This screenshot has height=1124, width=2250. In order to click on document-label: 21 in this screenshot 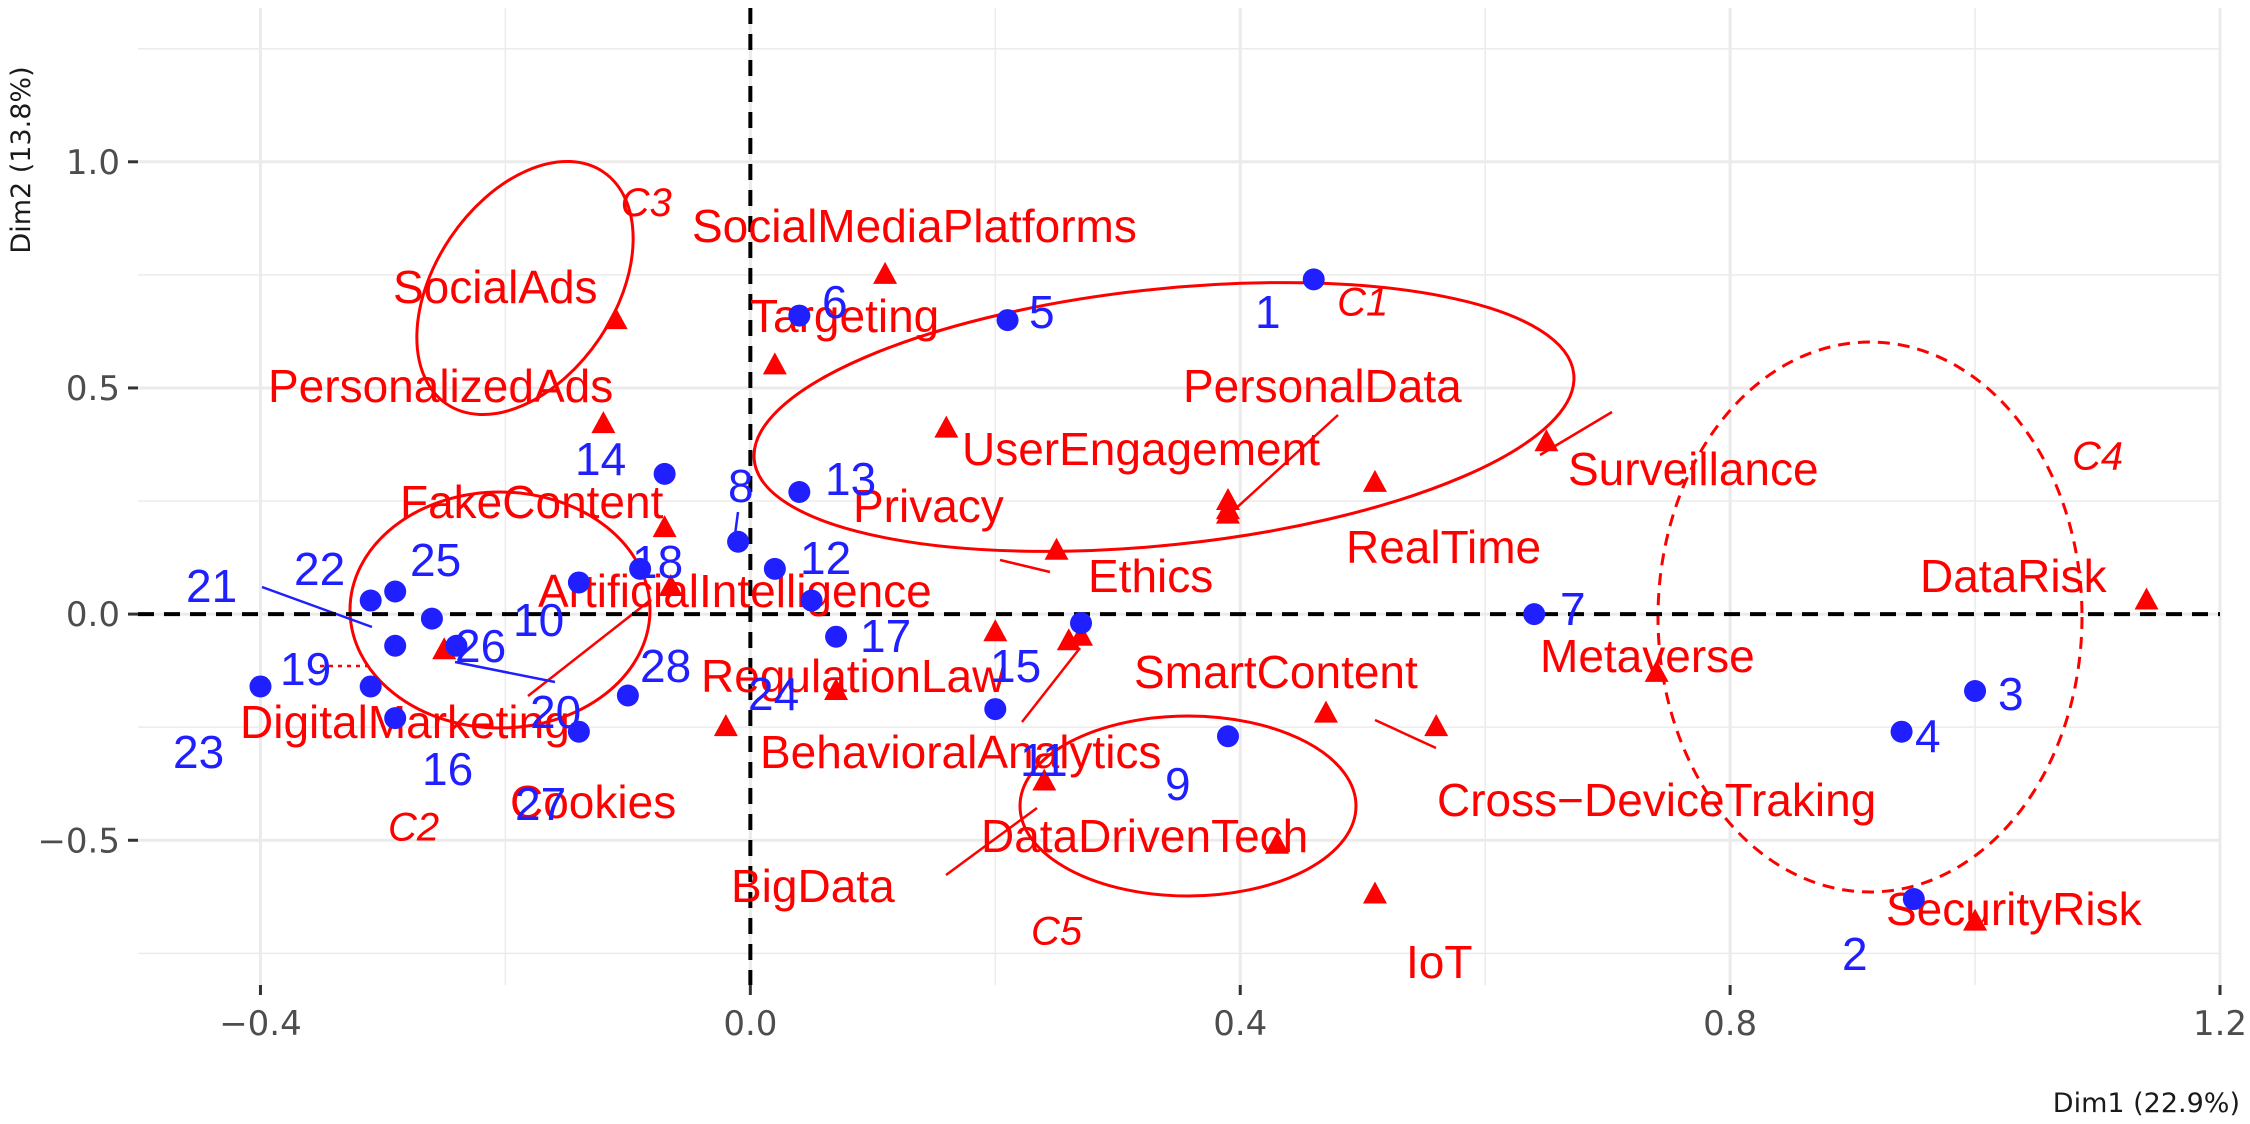, I will do `click(211, 586)`.